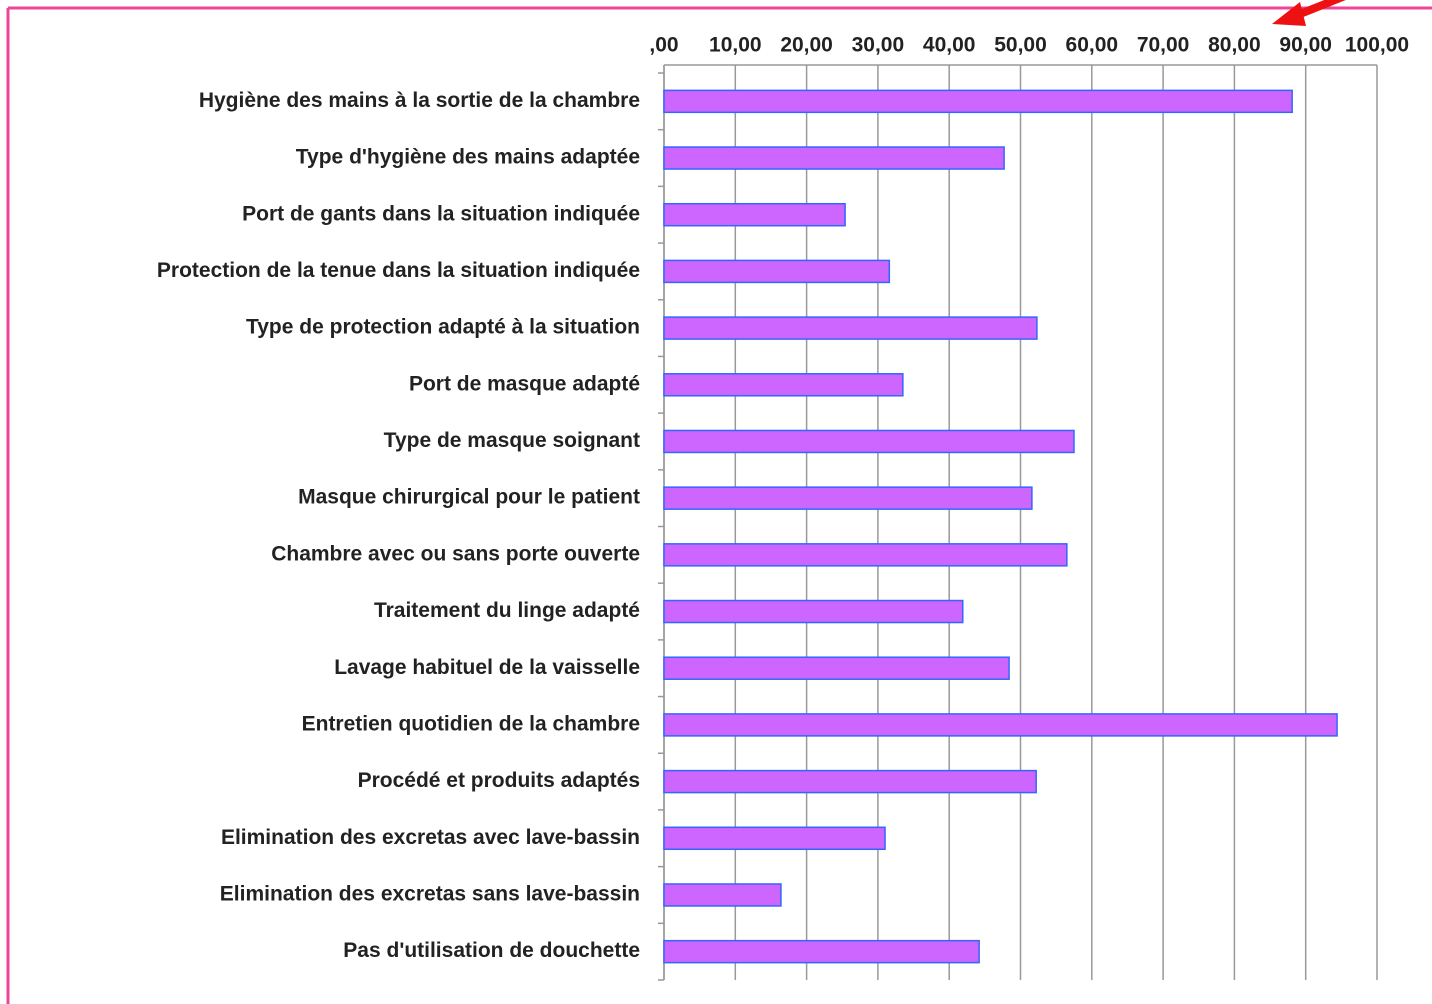 The image size is (1432, 1004). What do you see at coordinates (949, 45) in the screenshot?
I see `x-tick-label: 40,00` at bounding box center [949, 45].